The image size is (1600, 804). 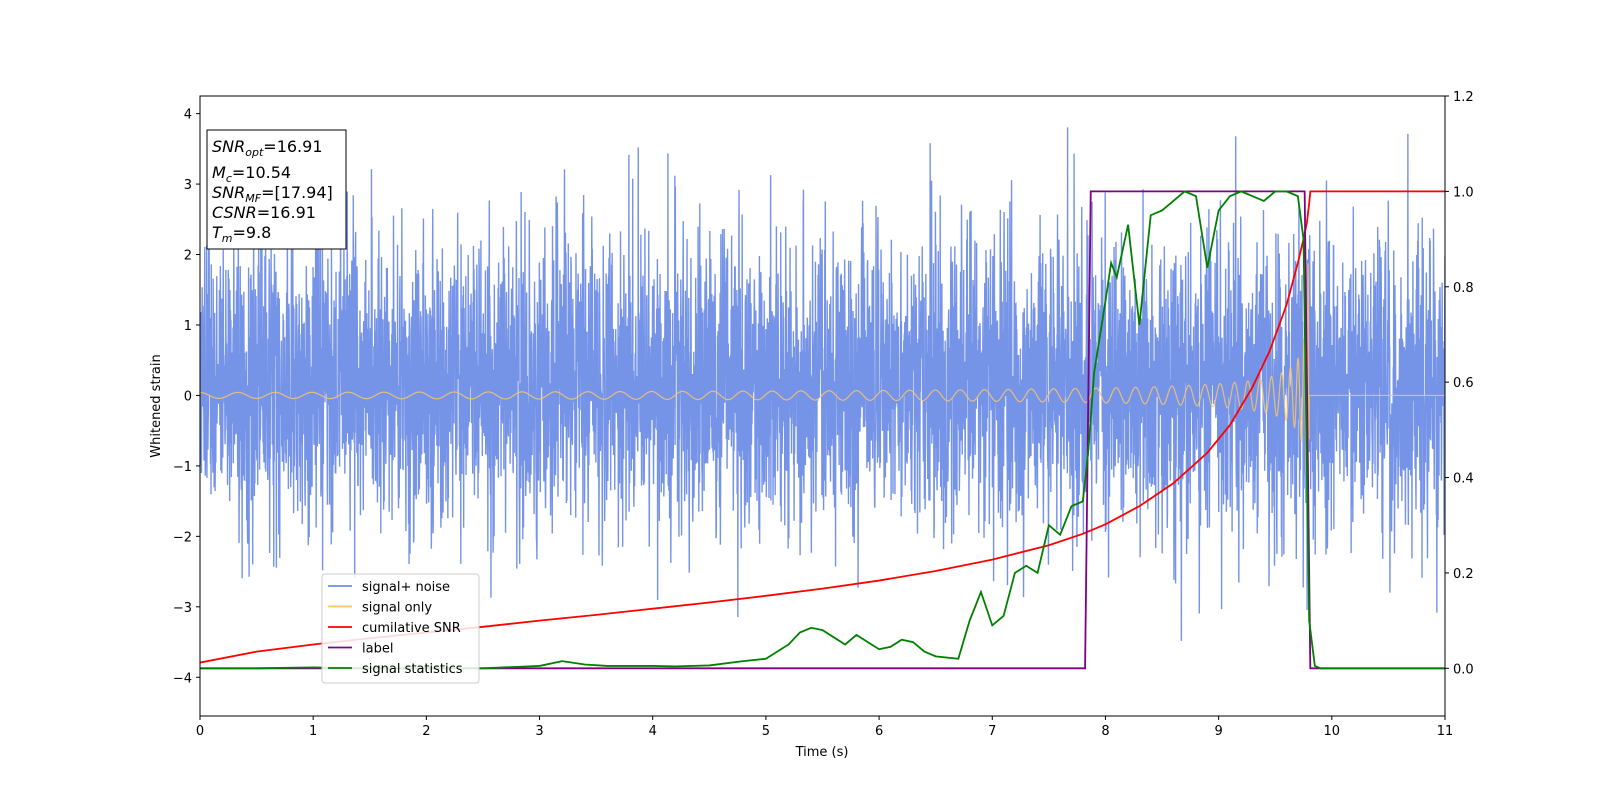 I want to click on legend-label: cumilative SNR, so click(x=411, y=628).